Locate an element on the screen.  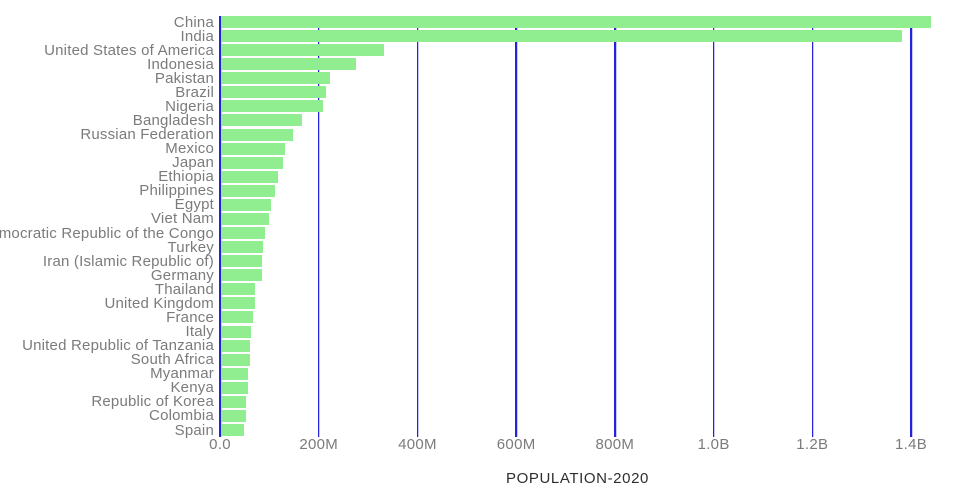
chart-row: Bangladesh is located at coordinates (480, 120).